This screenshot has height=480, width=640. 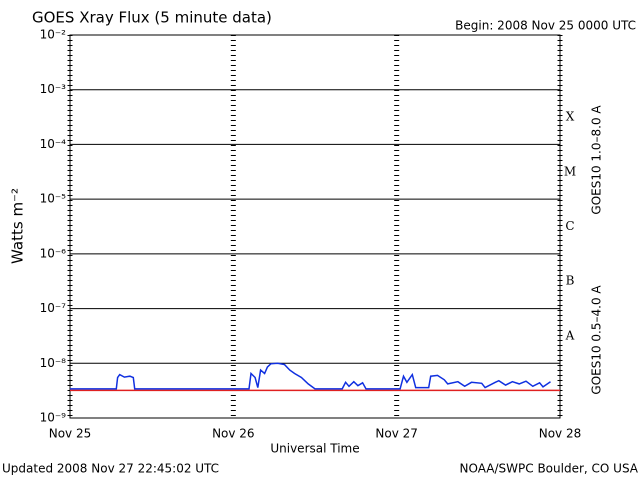 I want to click on footer-right: NOAA/SWPC Boulder, CO USA, so click(x=549, y=469).